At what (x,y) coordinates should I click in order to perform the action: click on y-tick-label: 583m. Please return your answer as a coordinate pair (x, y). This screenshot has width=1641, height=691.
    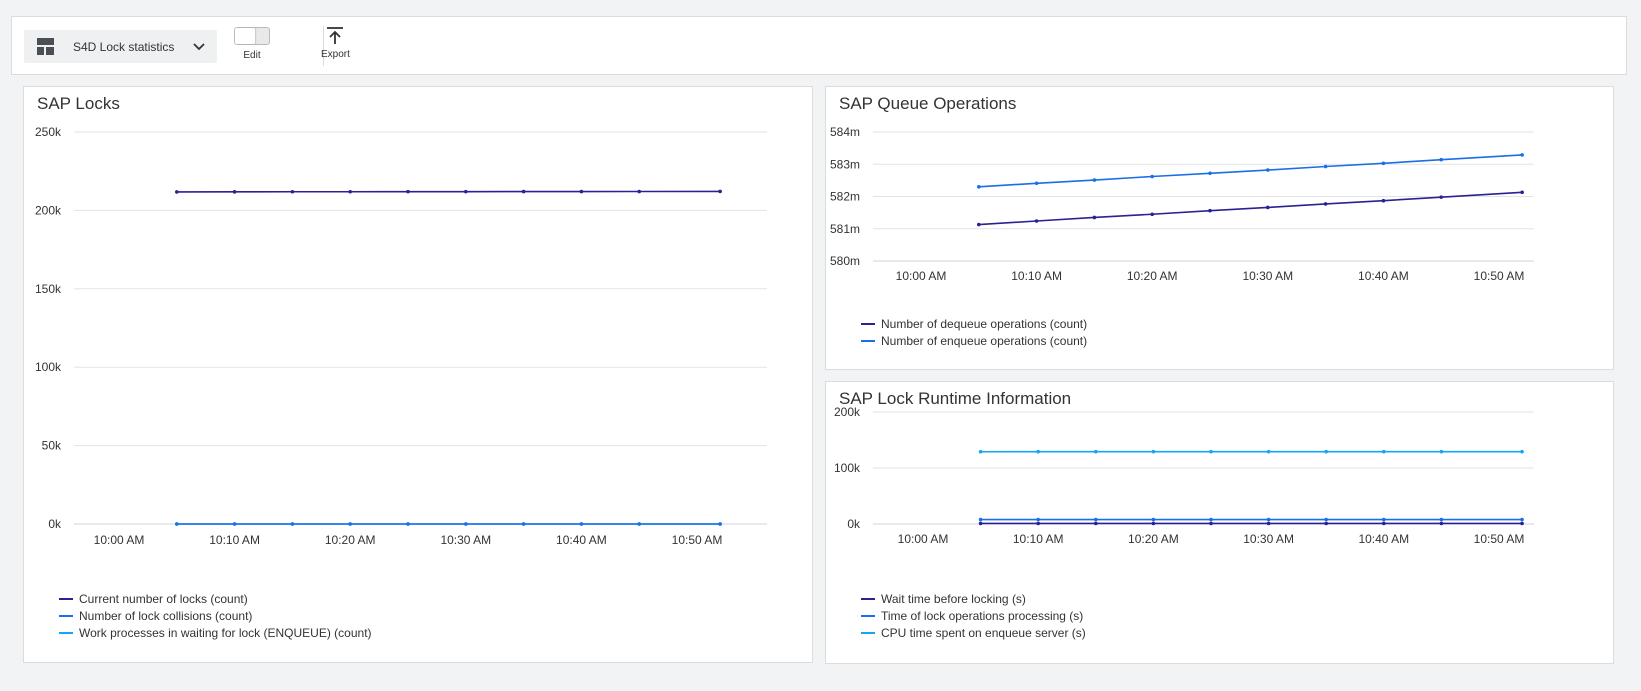
    Looking at the image, I should click on (845, 164).